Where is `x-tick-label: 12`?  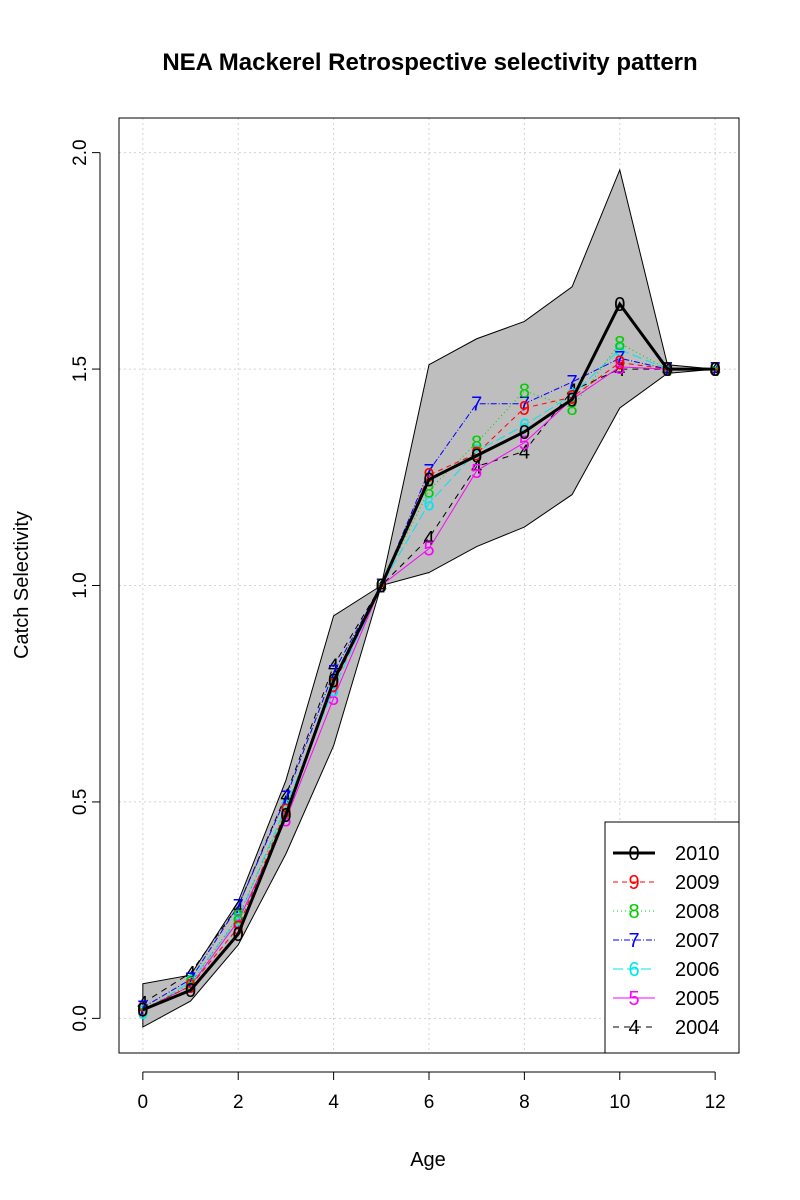 x-tick-label: 12 is located at coordinates (715, 1102).